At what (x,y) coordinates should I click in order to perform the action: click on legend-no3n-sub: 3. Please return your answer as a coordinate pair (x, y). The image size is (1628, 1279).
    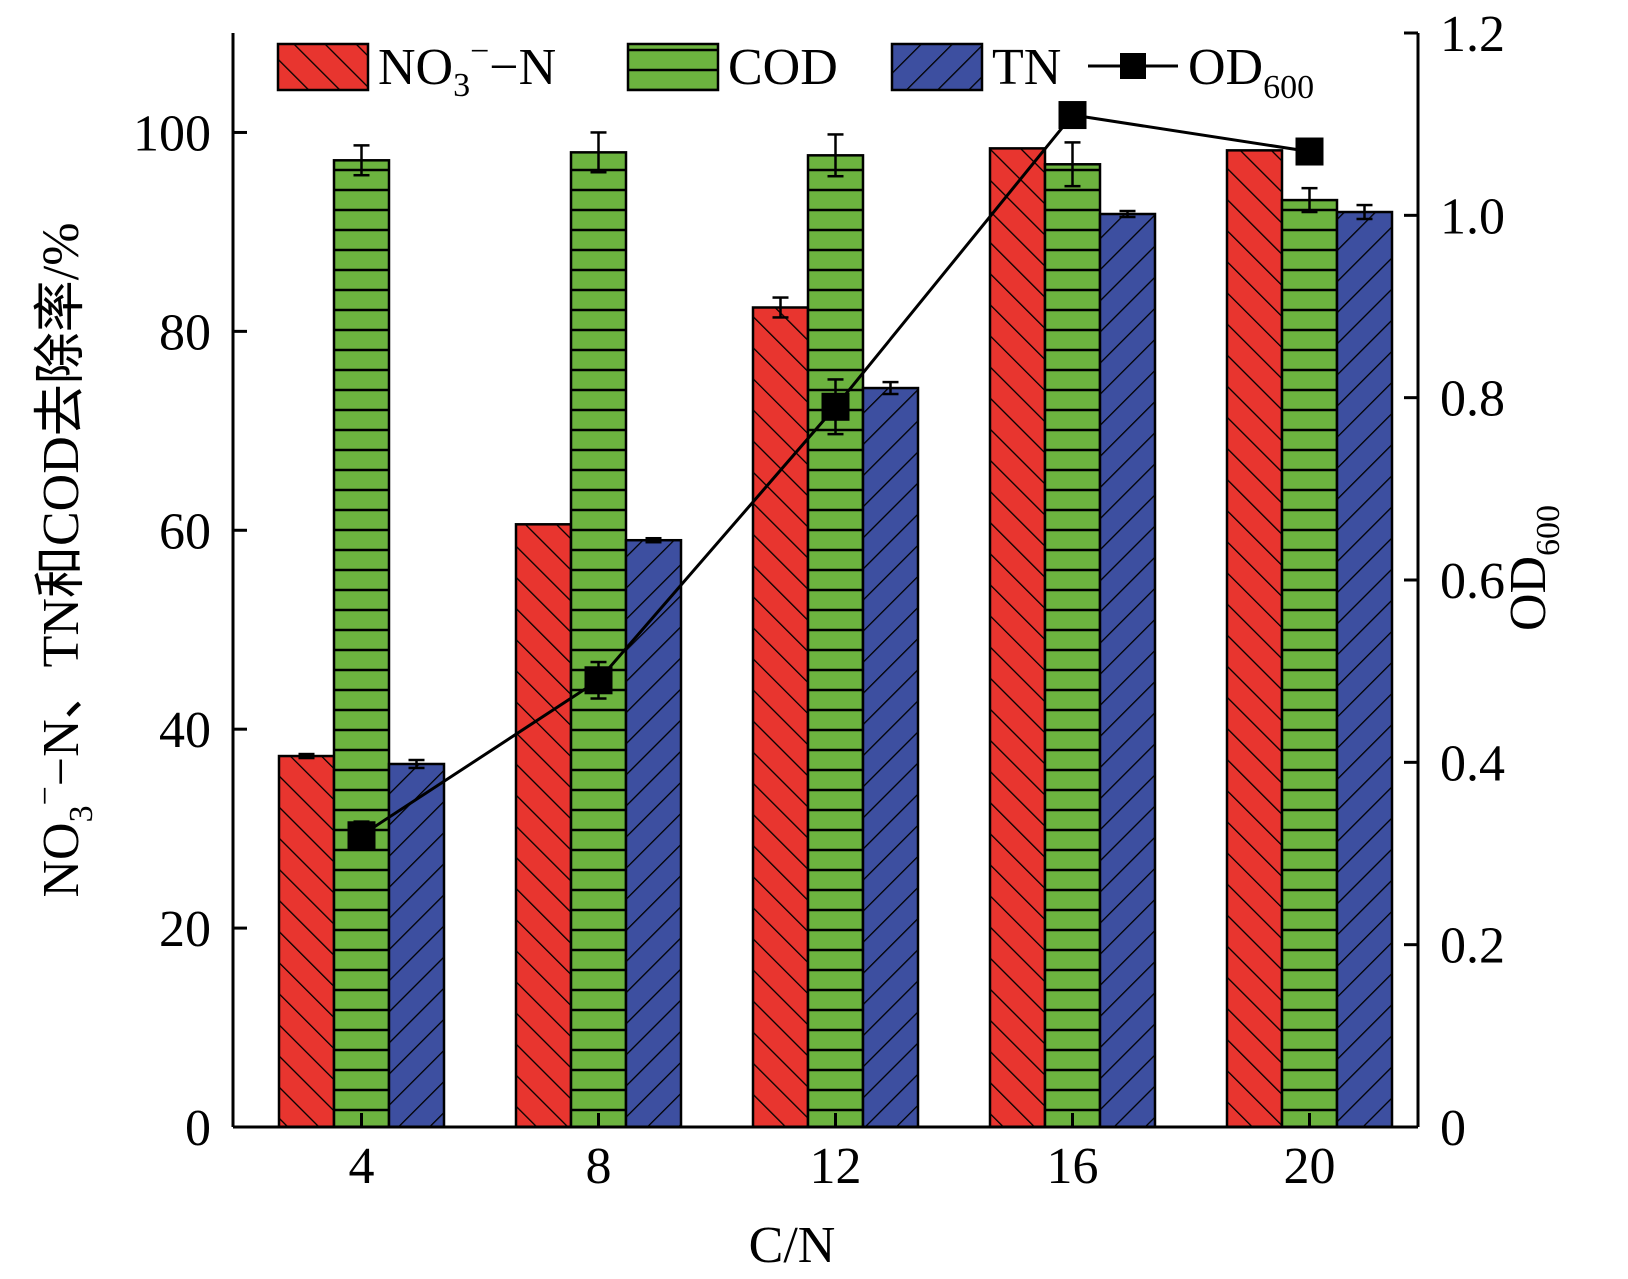
    Looking at the image, I should click on (461, 85).